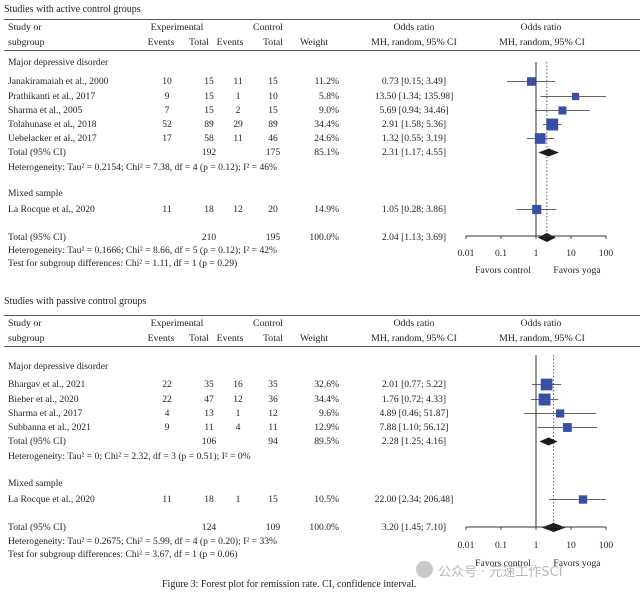 The width and height of the screenshot is (642, 595). Describe the element at coordinates (546, 237) in the screenshot. I see `overall-diamond` at that location.